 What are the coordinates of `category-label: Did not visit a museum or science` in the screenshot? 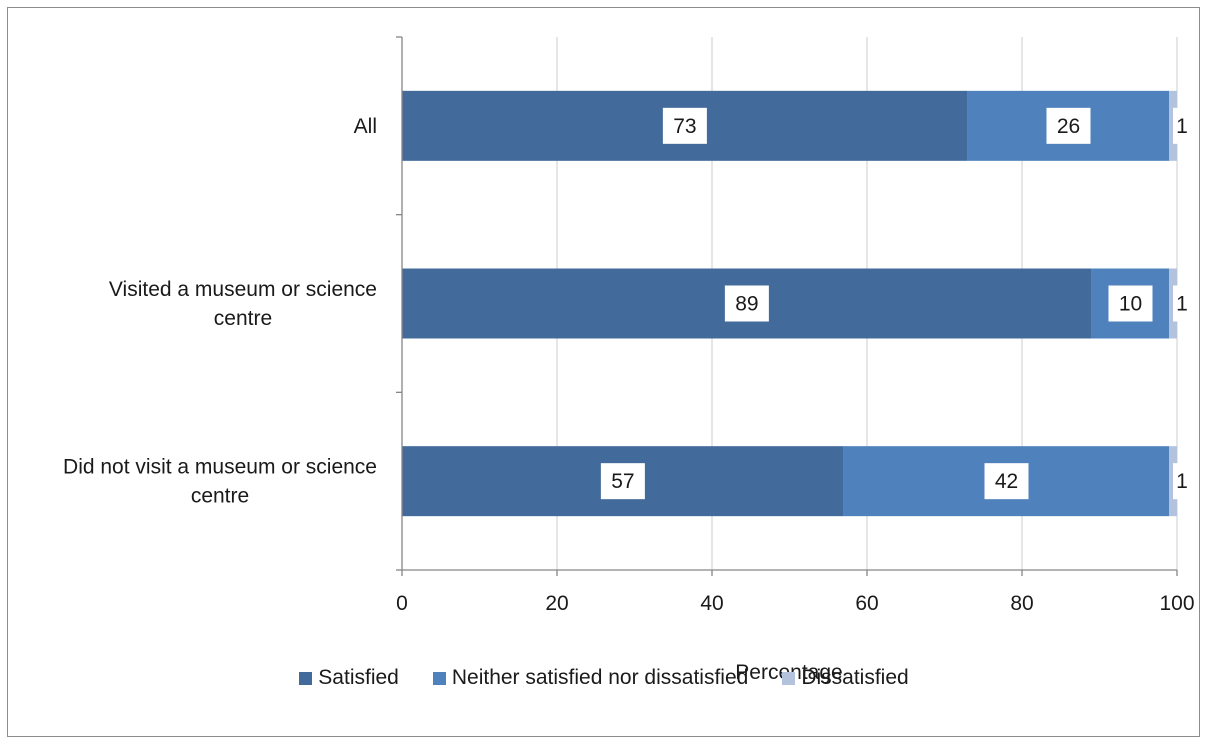 It's located at (220, 467).